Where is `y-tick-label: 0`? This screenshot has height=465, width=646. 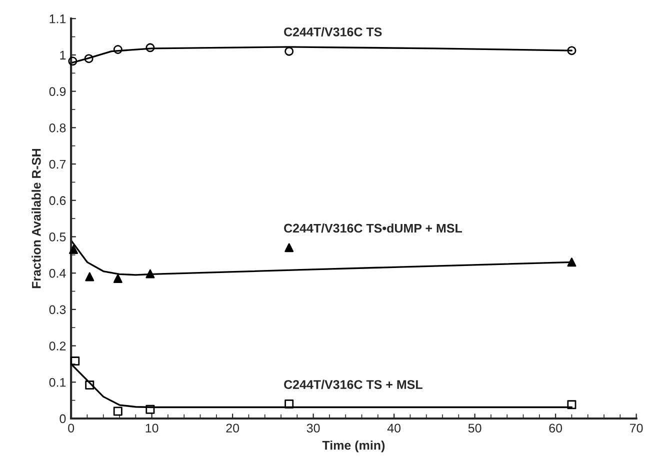 y-tick-label: 0 is located at coordinates (63, 419).